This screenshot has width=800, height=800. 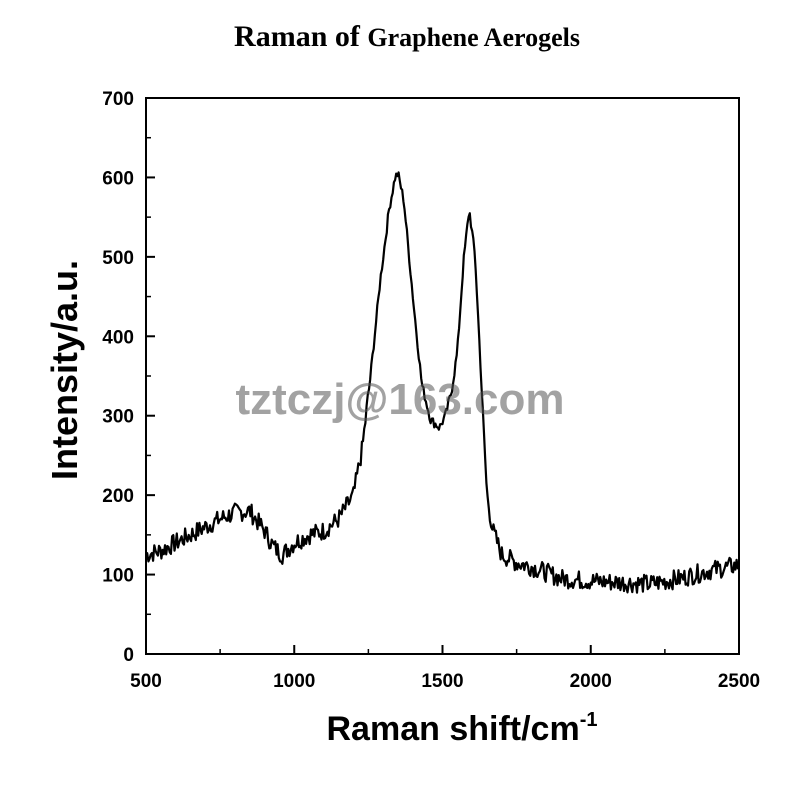 I want to click on x-axis-label-superscript: -1, so click(x=589, y=720).